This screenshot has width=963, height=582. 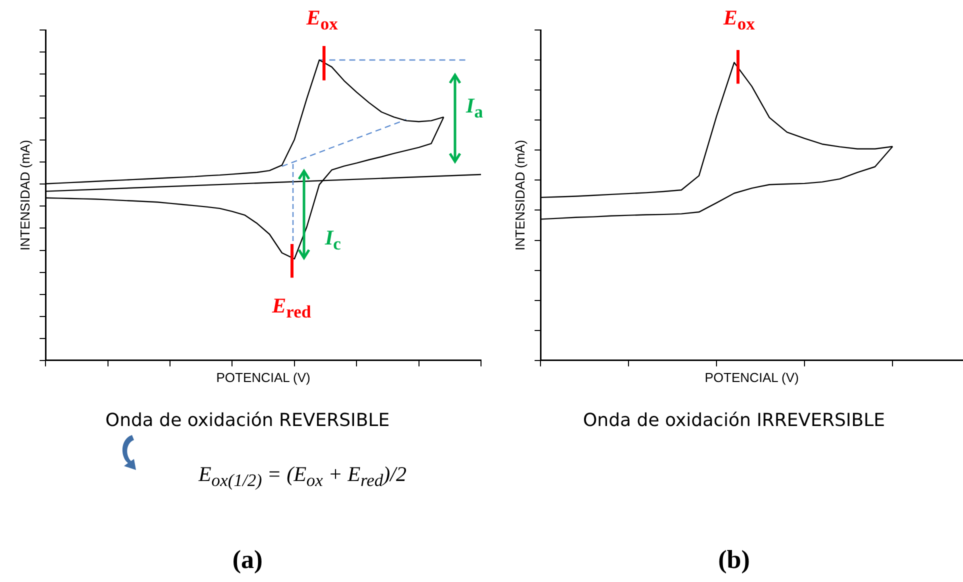 What do you see at coordinates (247, 420) in the screenshot?
I see `text: Onda de oxidación REVERSIBLE` at bounding box center [247, 420].